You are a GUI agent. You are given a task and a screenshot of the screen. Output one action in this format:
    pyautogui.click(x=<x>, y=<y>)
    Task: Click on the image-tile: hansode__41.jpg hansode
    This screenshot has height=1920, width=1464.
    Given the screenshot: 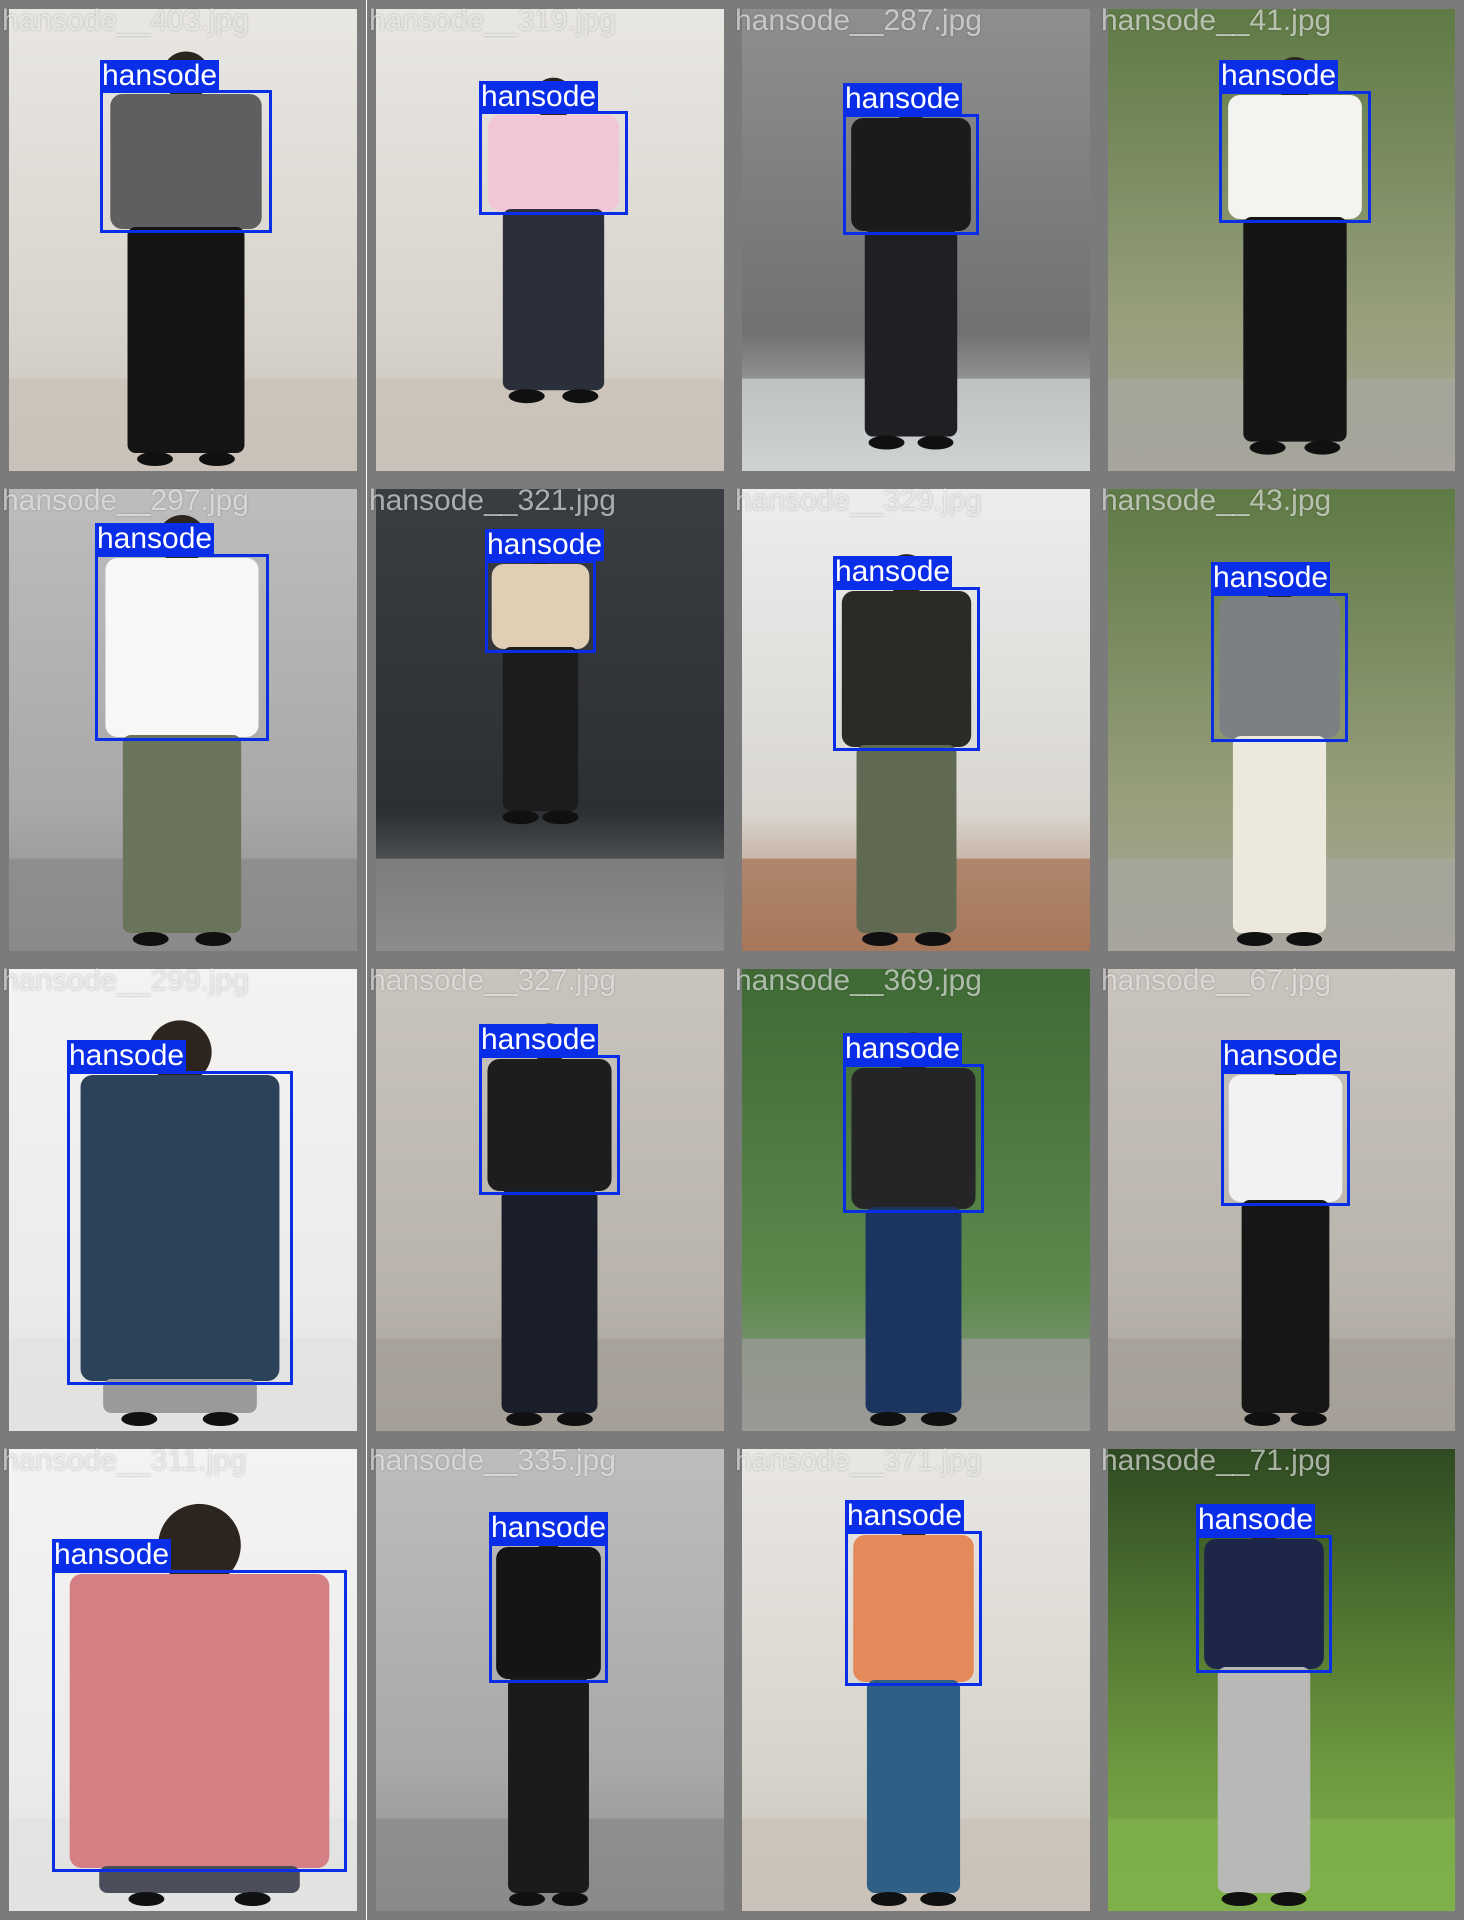 What is the action you would take?
    pyautogui.click(x=1281, y=240)
    